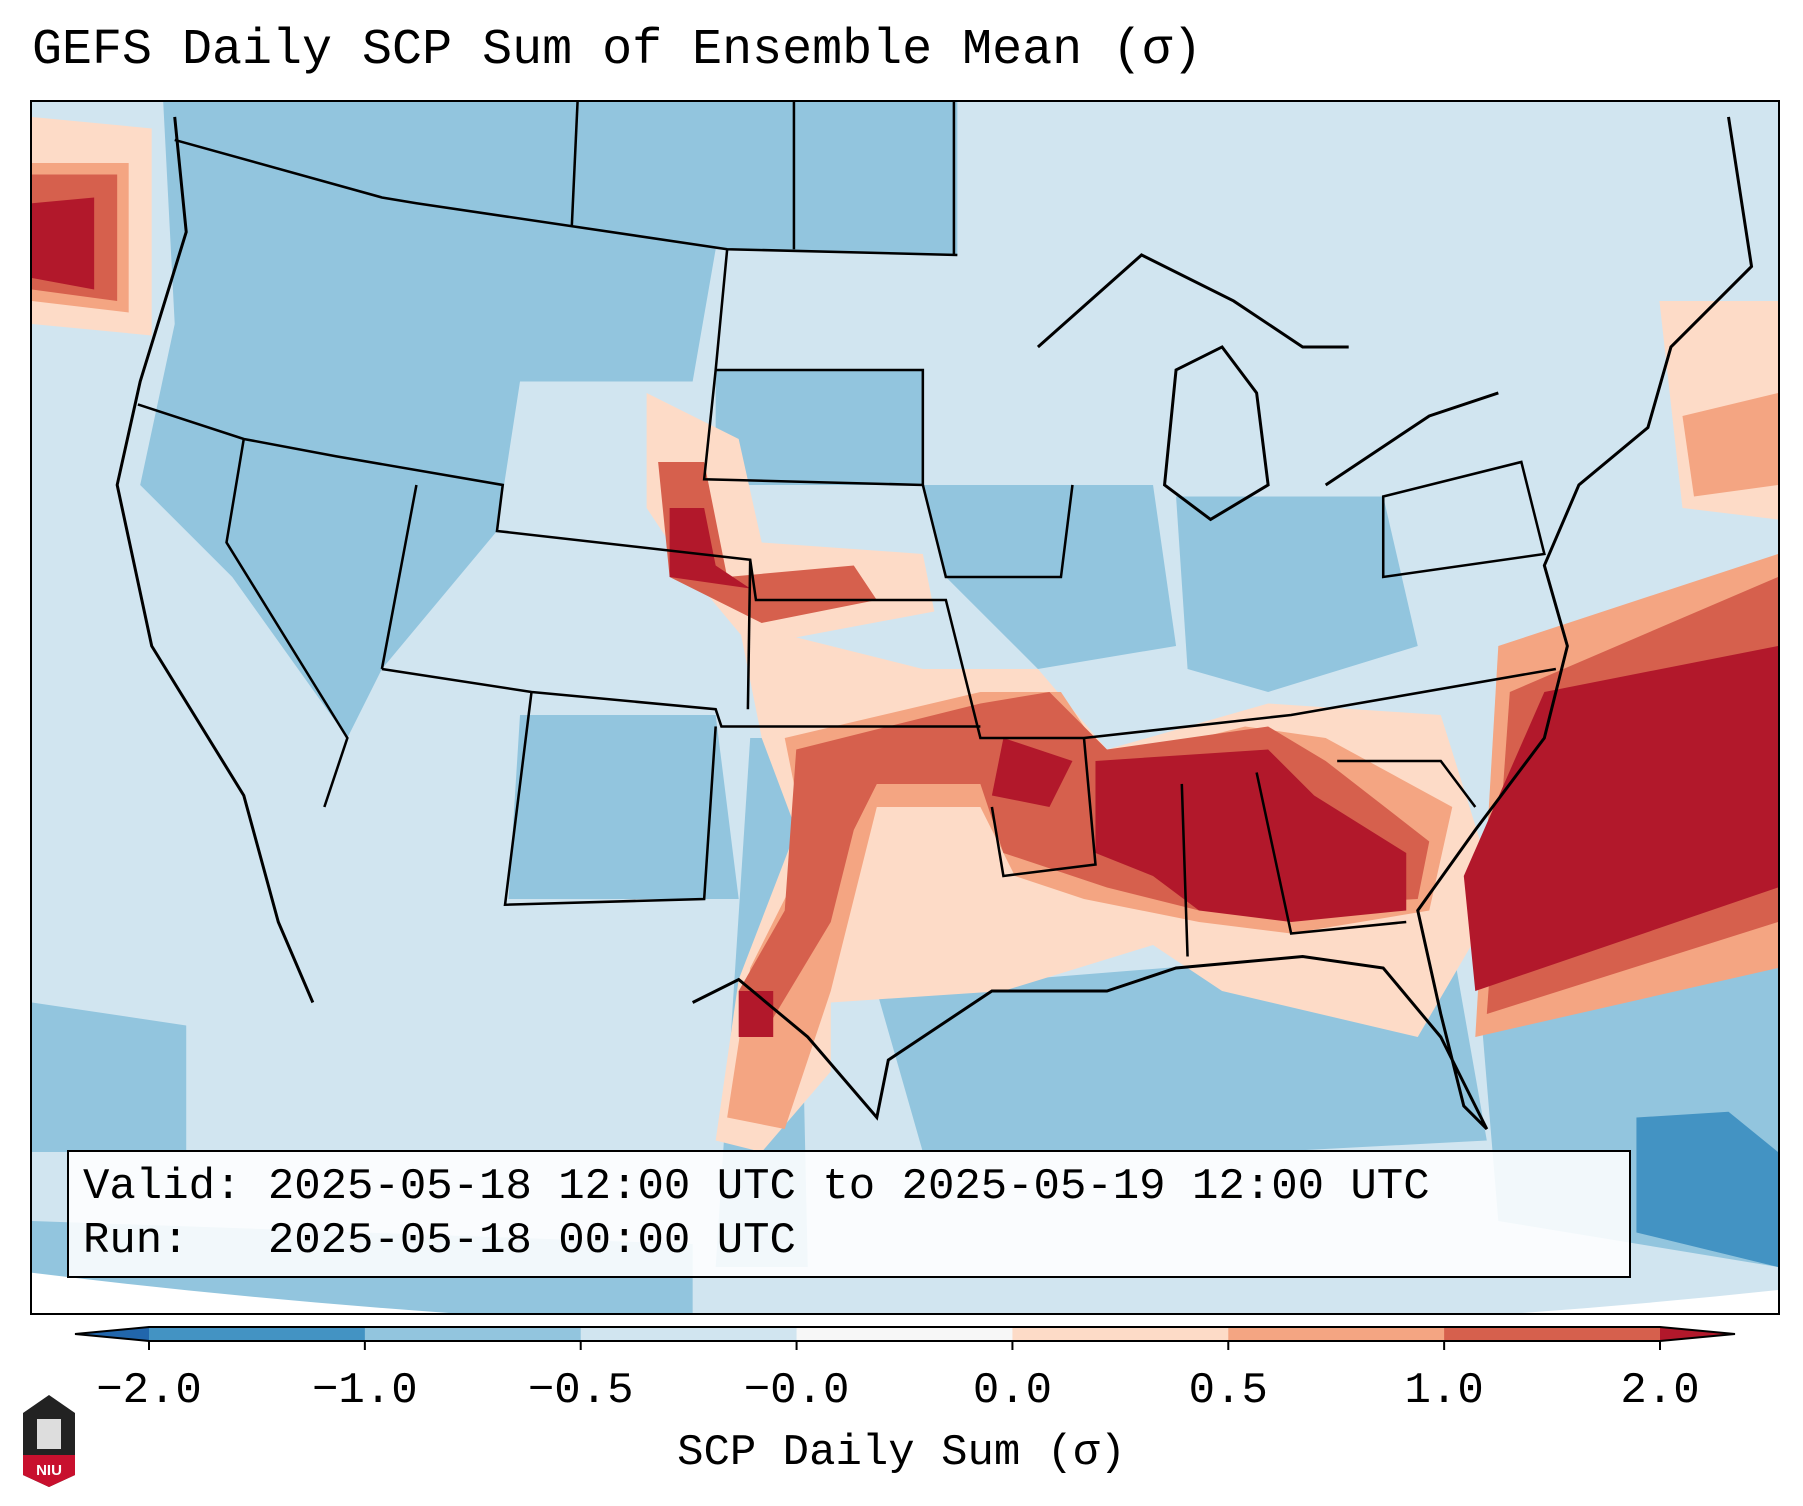 The image size is (1803, 1506). I want to click on logo-building, so click(49, 1434).